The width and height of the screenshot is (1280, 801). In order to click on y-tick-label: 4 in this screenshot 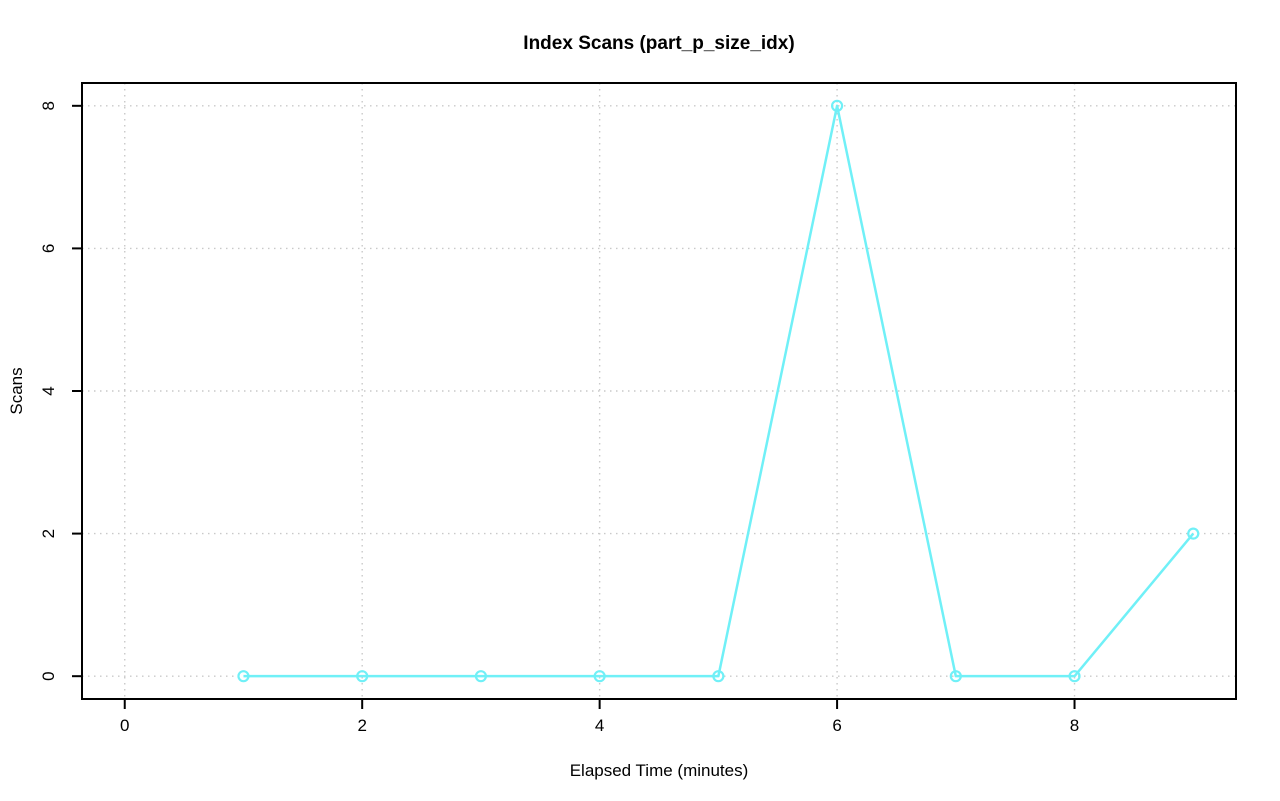, I will do `click(48, 390)`.